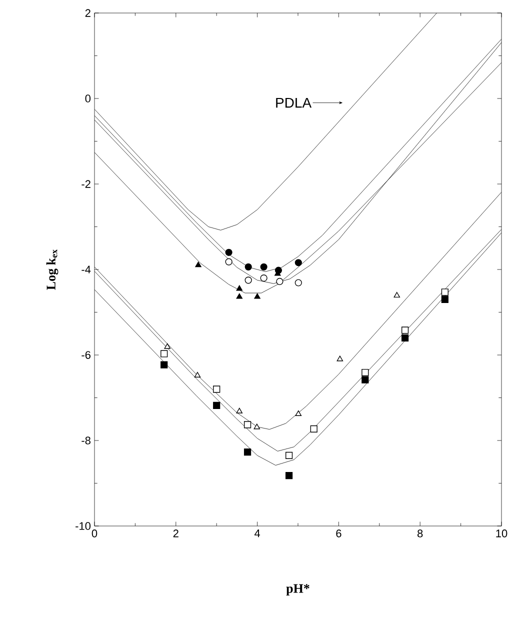 The width and height of the screenshot is (511, 627). Describe the element at coordinates (88, 98) in the screenshot. I see `y-tick-label: 0` at that location.